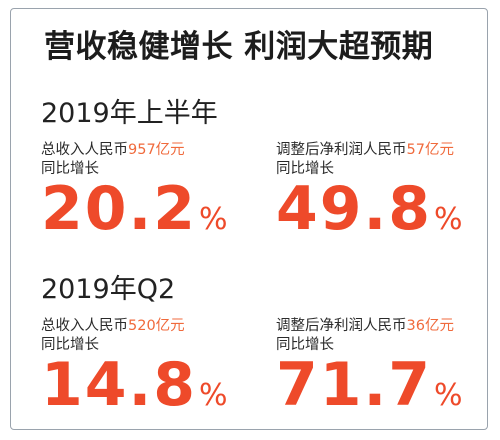 The width and height of the screenshot is (500, 440). I want to click on metric-label: 总收入人民币957亿元, so click(151, 150).